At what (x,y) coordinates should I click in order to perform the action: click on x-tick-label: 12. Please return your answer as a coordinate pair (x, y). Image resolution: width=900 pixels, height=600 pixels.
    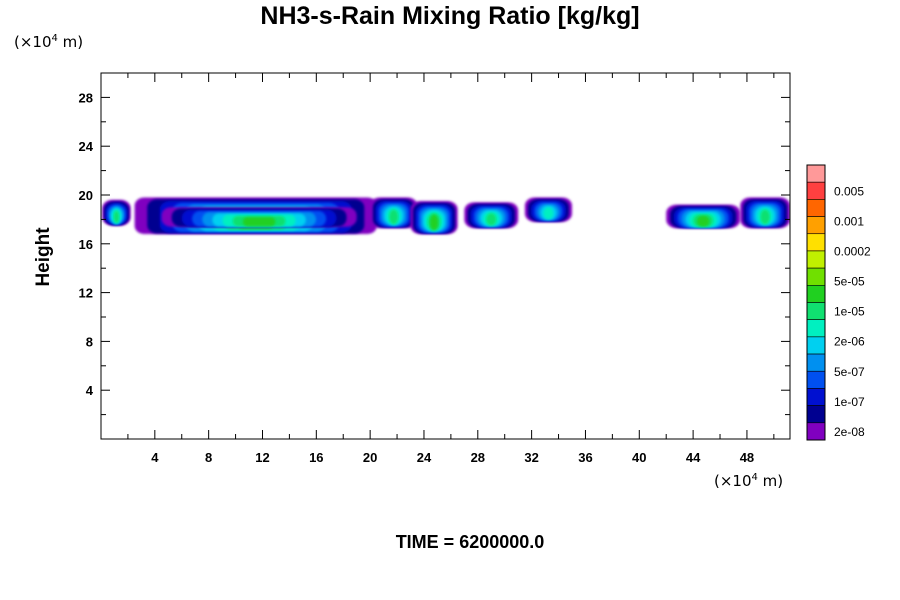
    Looking at the image, I should click on (262, 457).